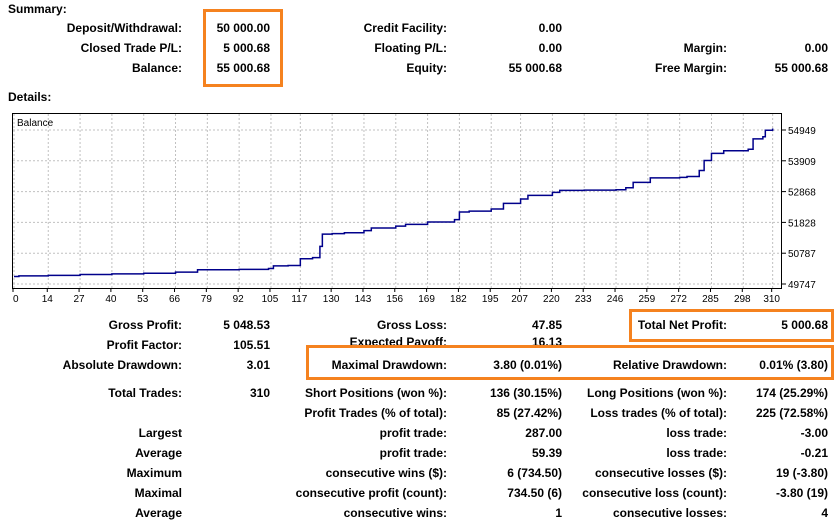 The image size is (840, 521). I want to click on gross-profit-label: Gross Profit:, so click(145, 325).